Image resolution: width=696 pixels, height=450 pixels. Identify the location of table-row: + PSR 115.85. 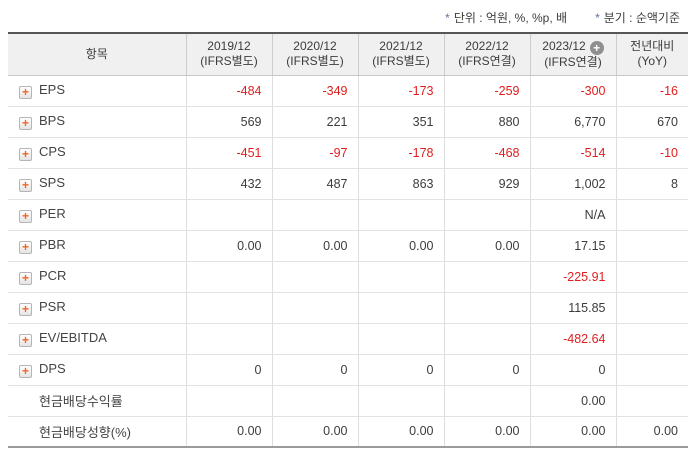
(348, 308).